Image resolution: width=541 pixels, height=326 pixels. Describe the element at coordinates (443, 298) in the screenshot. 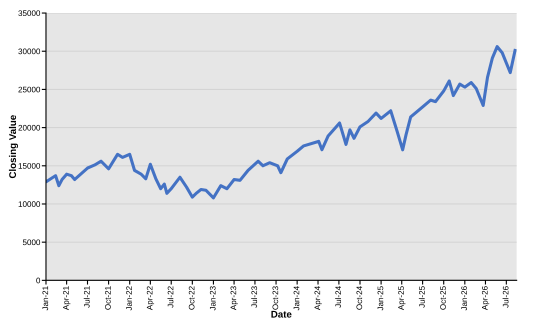

I see `x-tick-label: Oct-25` at that location.